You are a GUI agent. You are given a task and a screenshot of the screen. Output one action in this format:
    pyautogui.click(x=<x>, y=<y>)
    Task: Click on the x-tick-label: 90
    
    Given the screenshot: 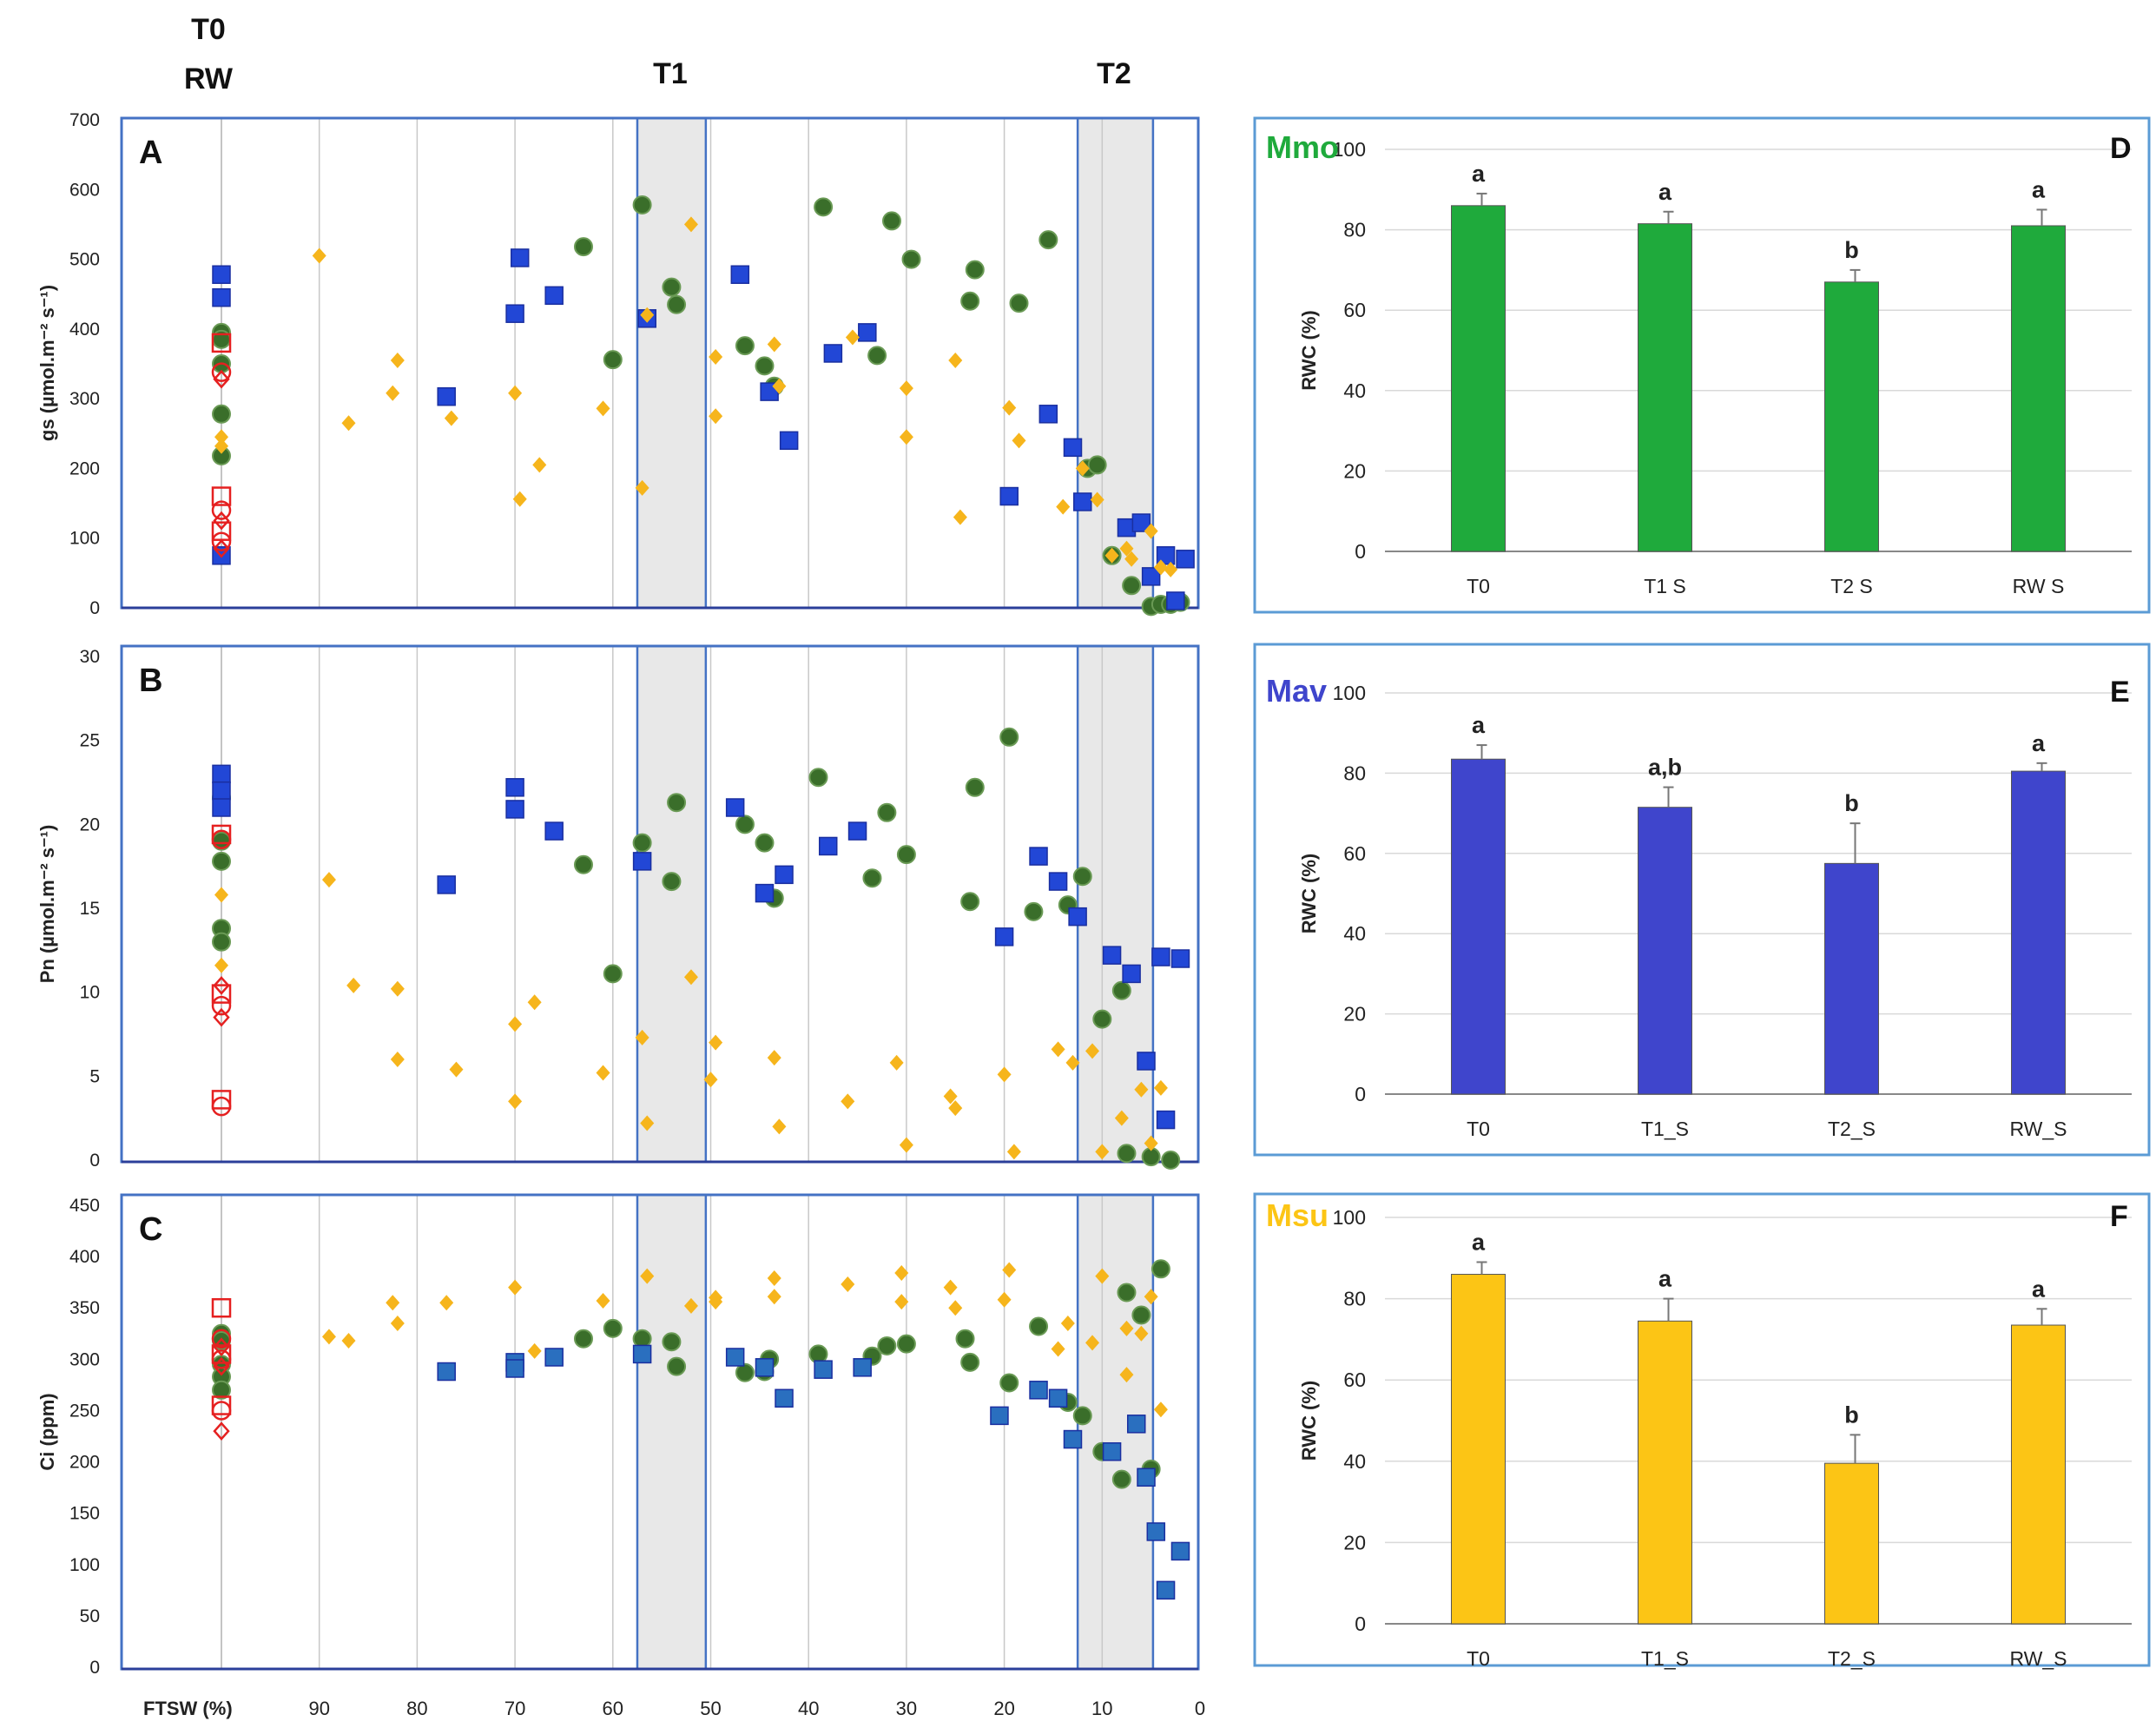 What is the action you would take?
    pyautogui.click(x=318, y=1708)
    